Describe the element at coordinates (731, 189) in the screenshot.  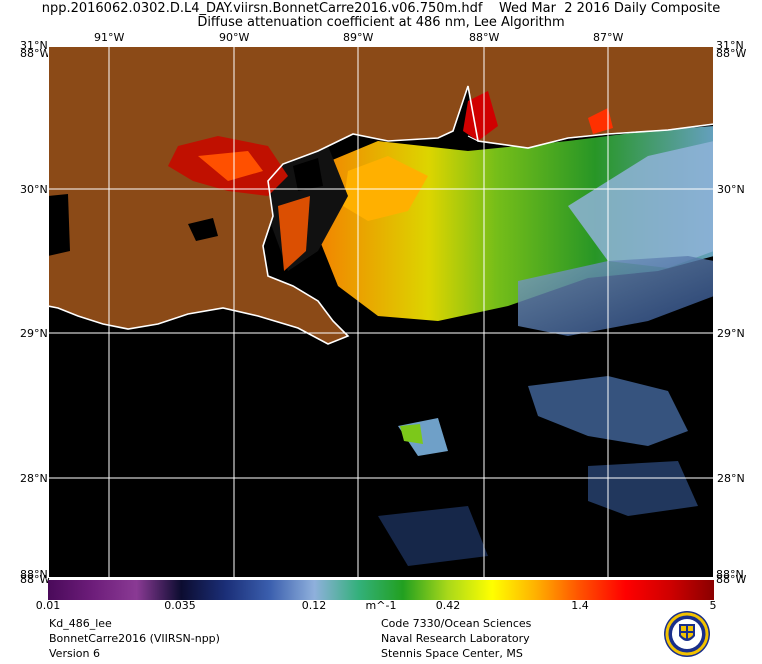
I see `lat-label-30n-right: 30°N` at that location.